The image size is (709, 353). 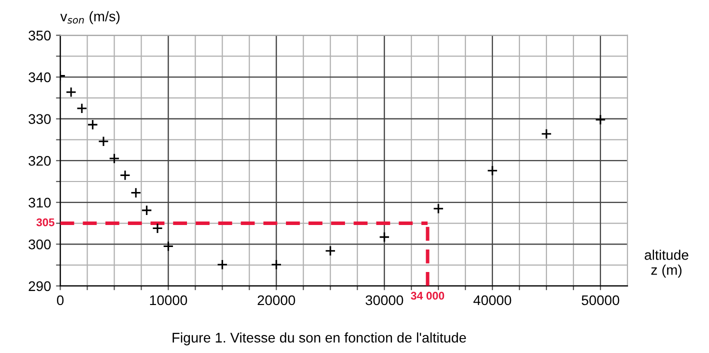 I want to click on y-axis-title: v$_{son}$ (m/s), so click(x=90, y=17).